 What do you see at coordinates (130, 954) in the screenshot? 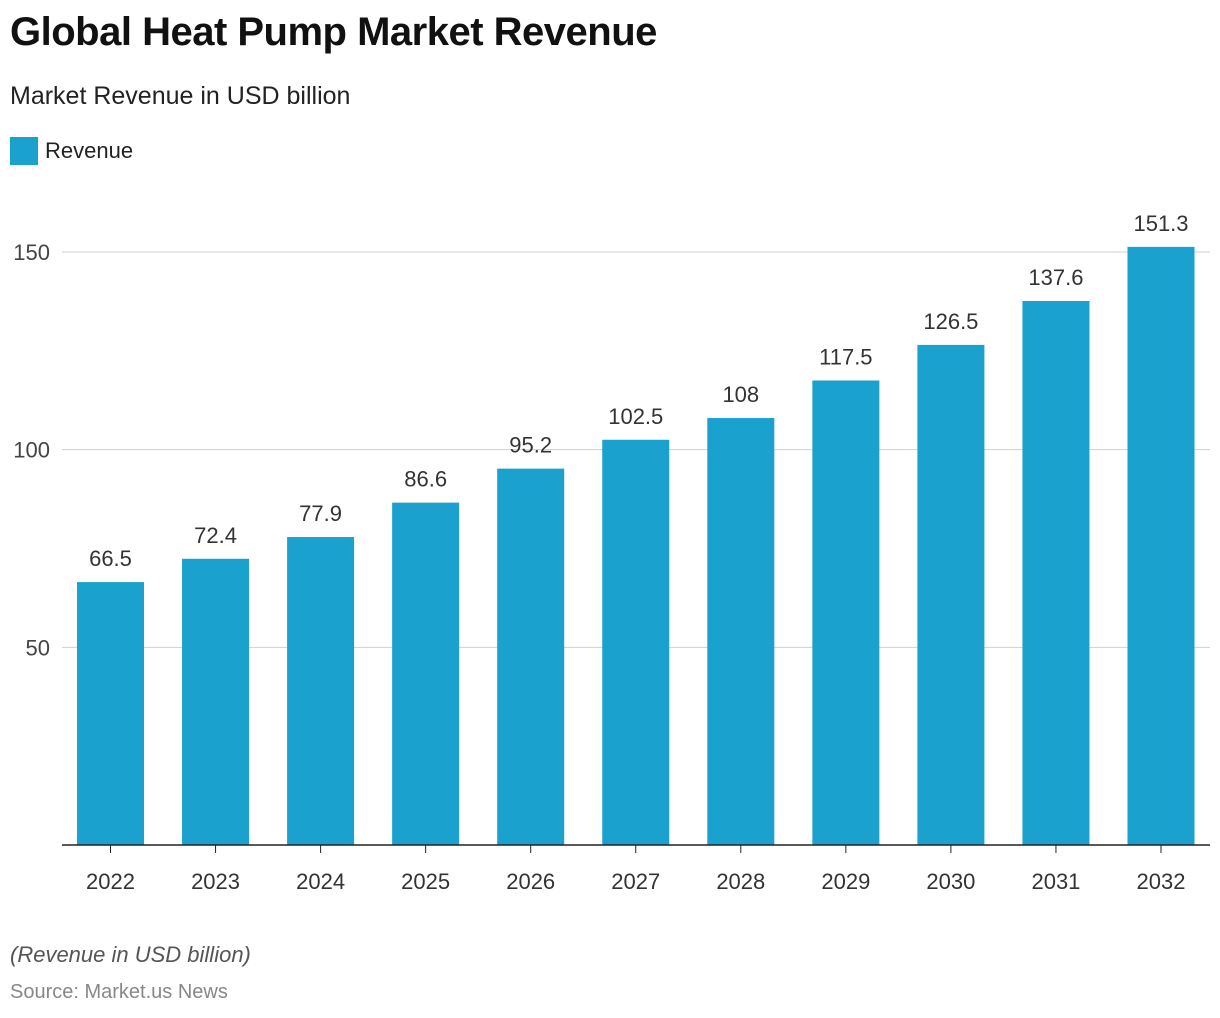
I see `chart-note: (Revenue in USD billion)` at bounding box center [130, 954].